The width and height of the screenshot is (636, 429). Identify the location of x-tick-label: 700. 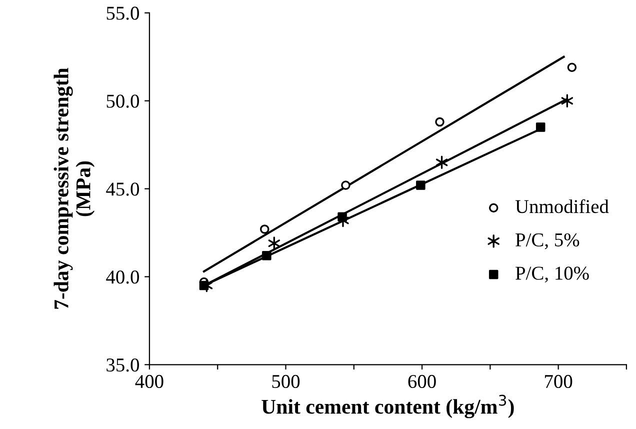
(558, 381).